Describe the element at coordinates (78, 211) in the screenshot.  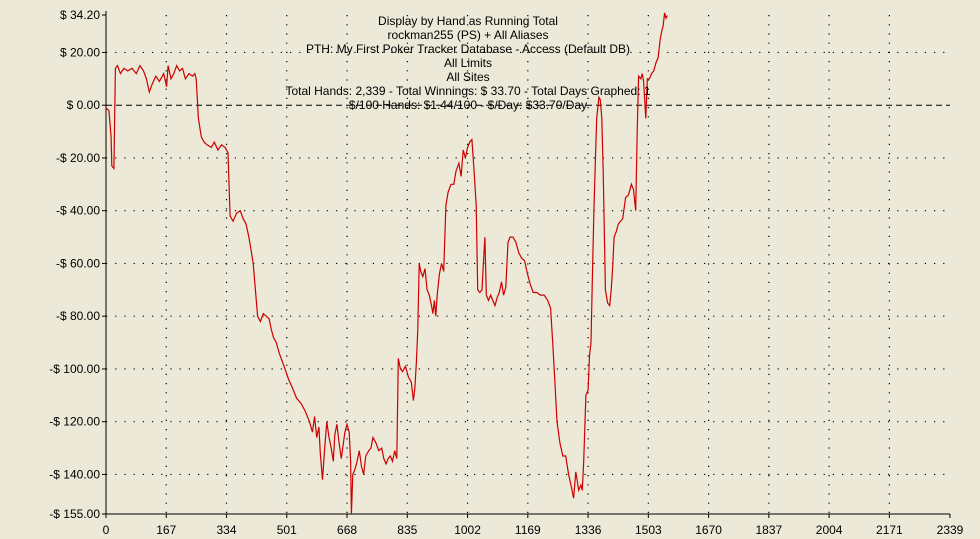
I see `y-tick-label: -$ 40.00` at that location.